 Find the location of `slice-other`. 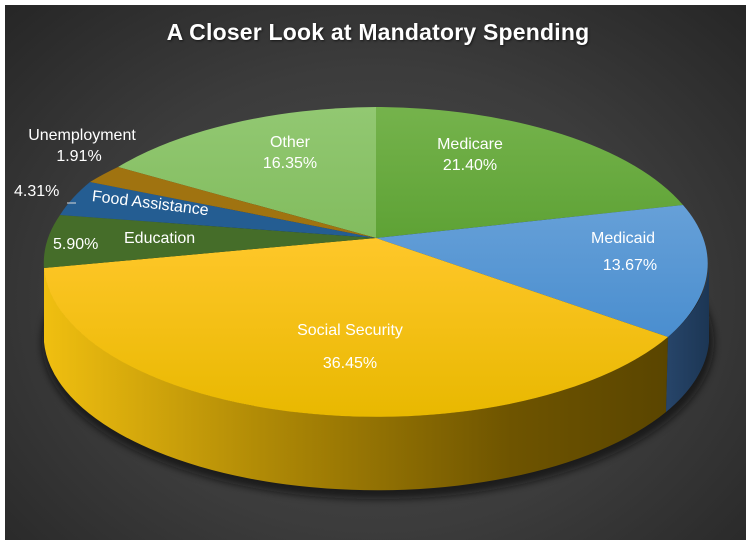

slice-other is located at coordinates (247, 172).